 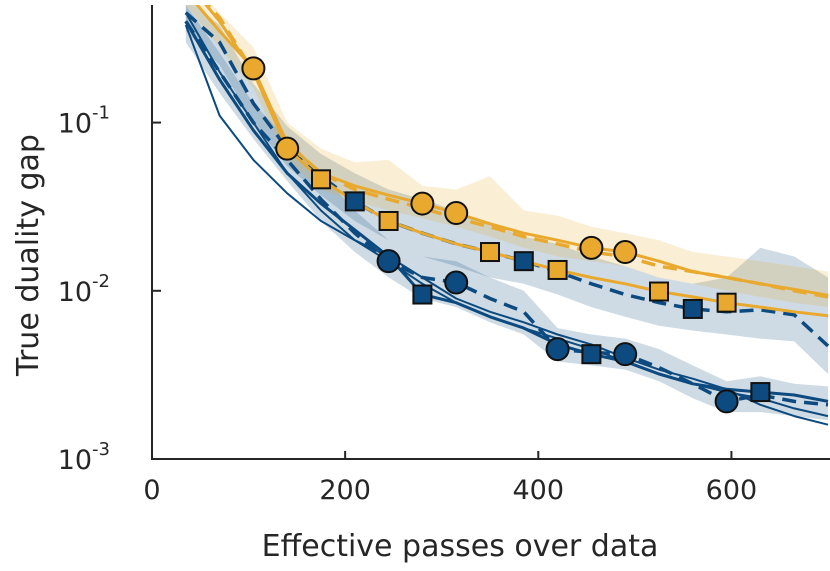 What do you see at coordinates (101, 449) in the screenshot?
I see `y-tick-exponent: -3` at bounding box center [101, 449].